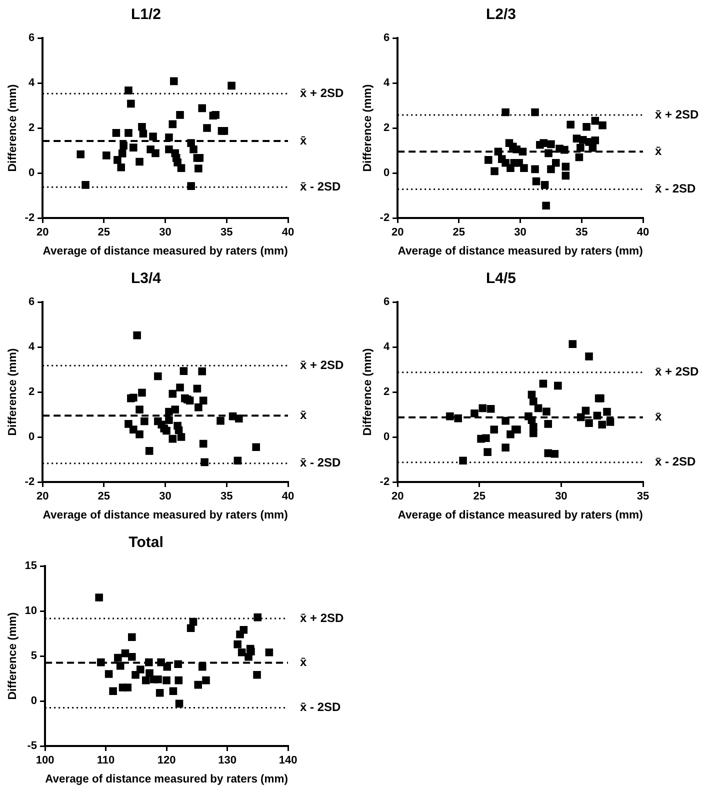  Describe the element at coordinates (31, 566) in the screenshot. I see `y-tick-label: 15` at that location.